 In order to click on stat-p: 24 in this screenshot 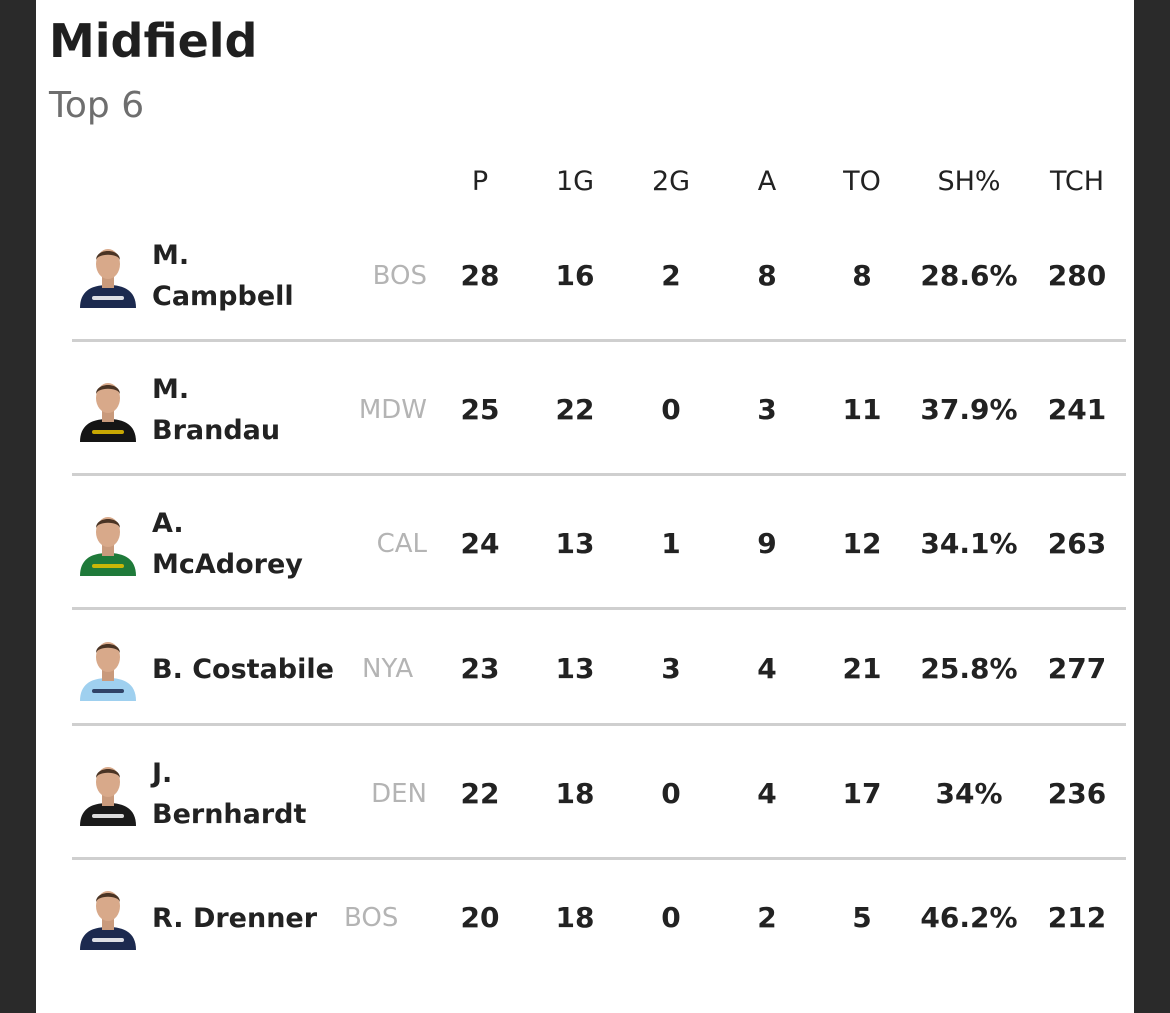, I will do `click(480, 543)`.